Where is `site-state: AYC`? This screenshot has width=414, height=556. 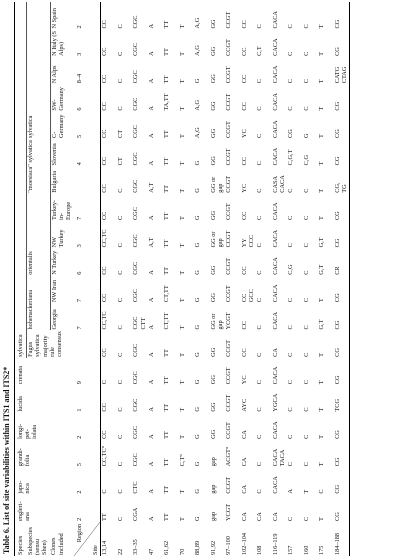
site-state: AYC is located at coordinates (244, 405).